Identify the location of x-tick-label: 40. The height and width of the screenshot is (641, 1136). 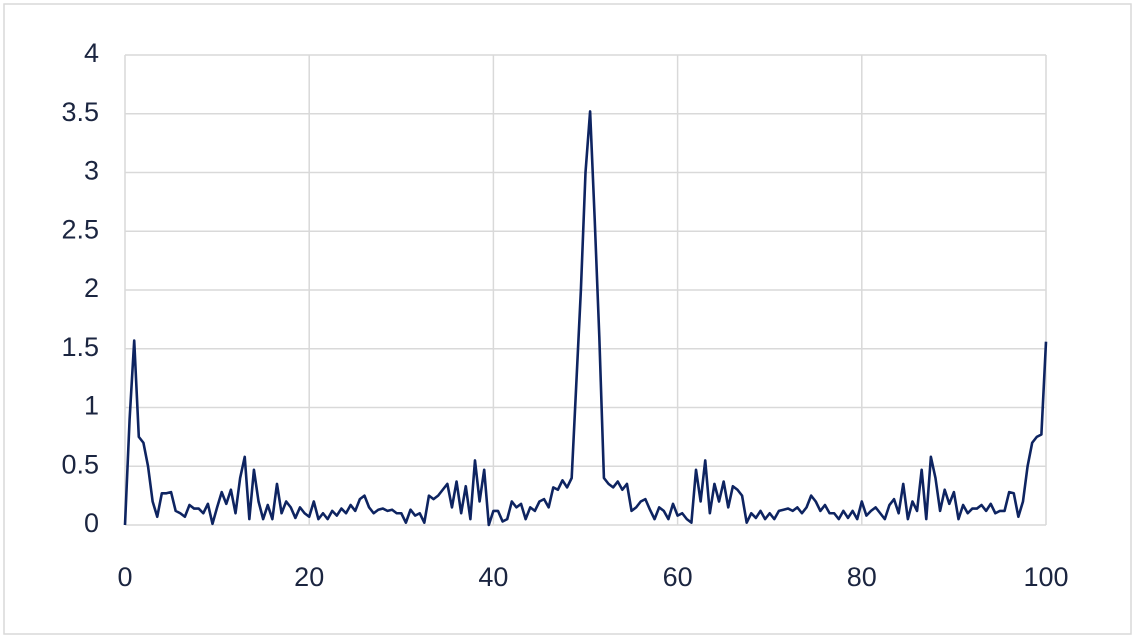
(493, 577).